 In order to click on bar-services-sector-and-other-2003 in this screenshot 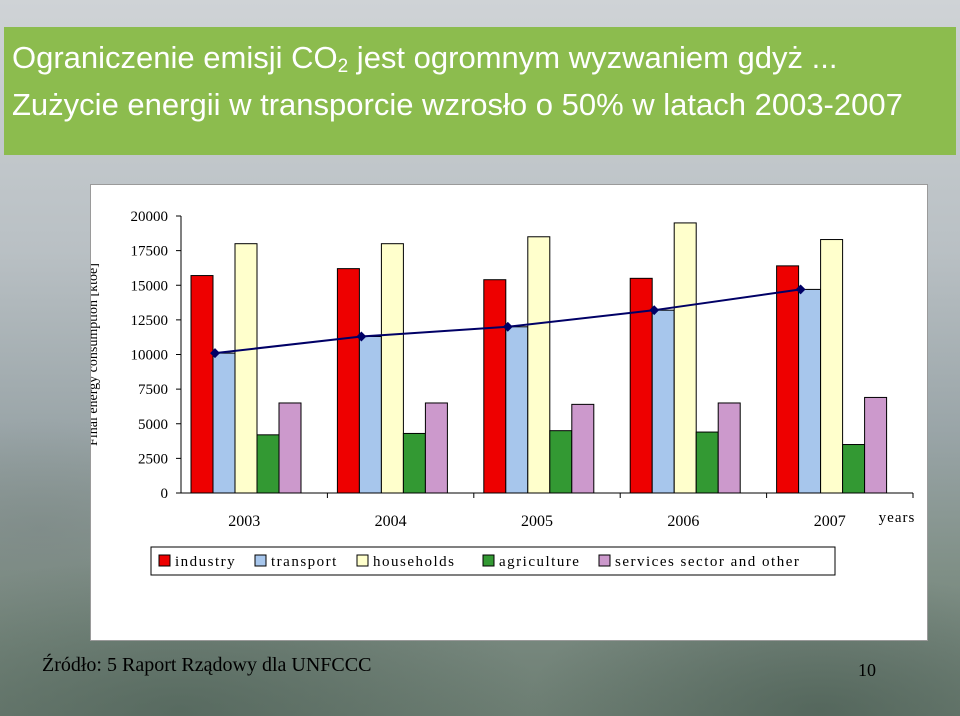, I will do `click(290, 448)`.